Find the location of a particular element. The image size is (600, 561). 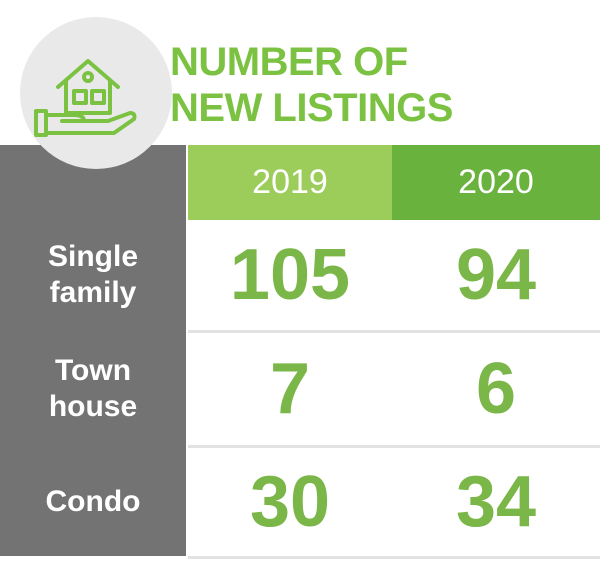

row-label: Town house is located at coordinates (93, 389).